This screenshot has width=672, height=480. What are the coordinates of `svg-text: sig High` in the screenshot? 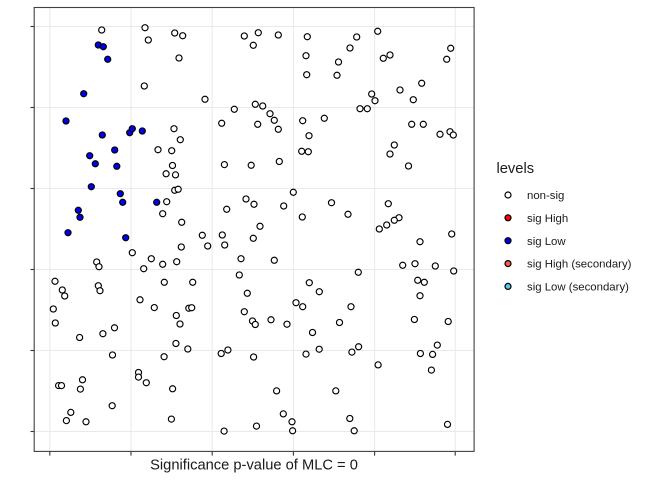 It's located at (547, 219).